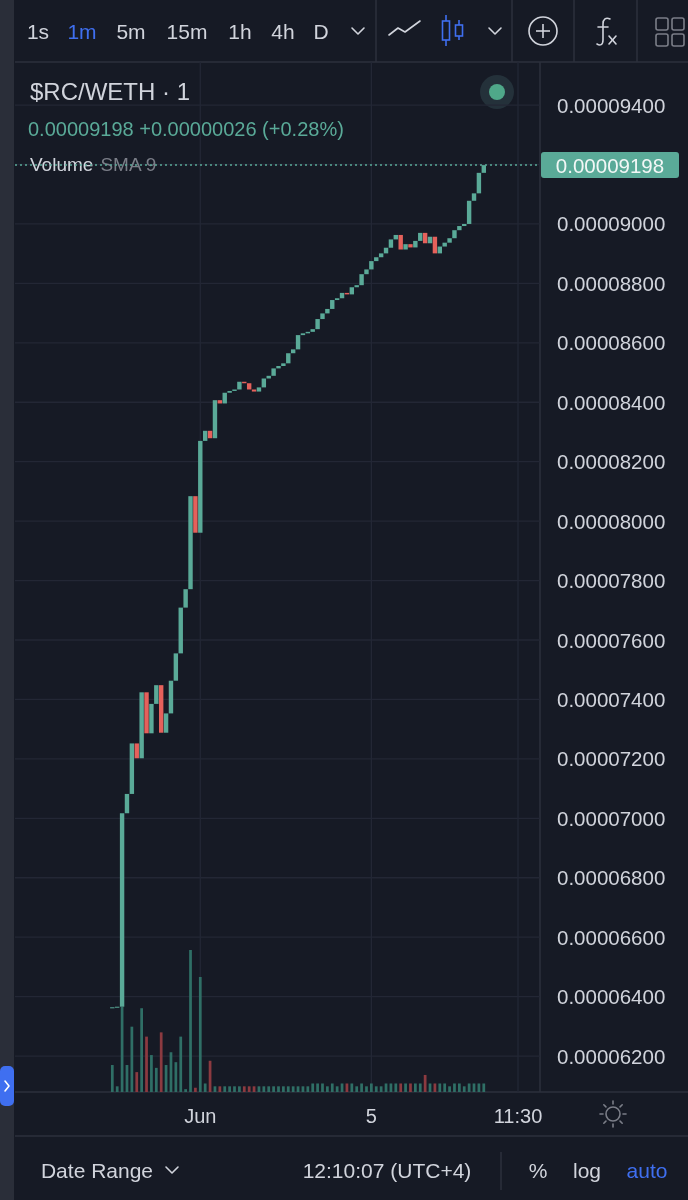 The width and height of the screenshot is (688, 1200). Describe the element at coordinates (611, 699) in the screenshot. I see `y-tick-label: 0.00007400` at that location.